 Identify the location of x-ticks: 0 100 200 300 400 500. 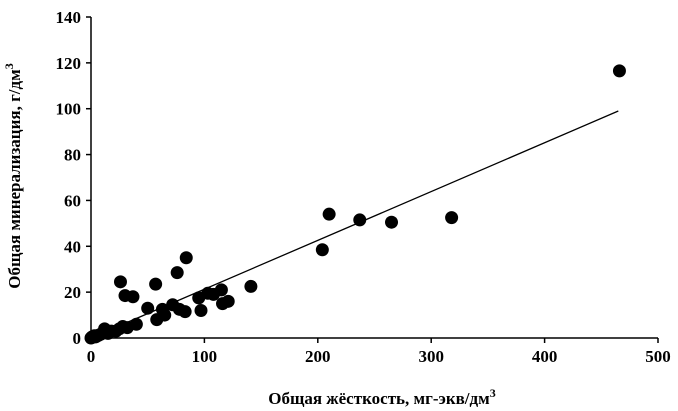
(379, 352).